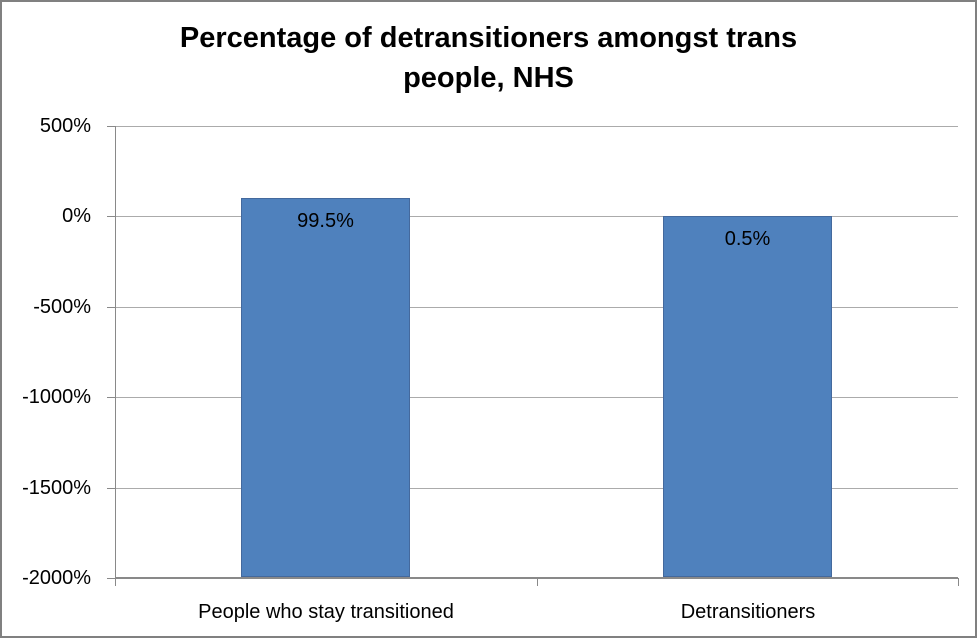  What do you see at coordinates (56, 397) in the screenshot?
I see `y-axis-tick-label: -1000%` at bounding box center [56, 397].